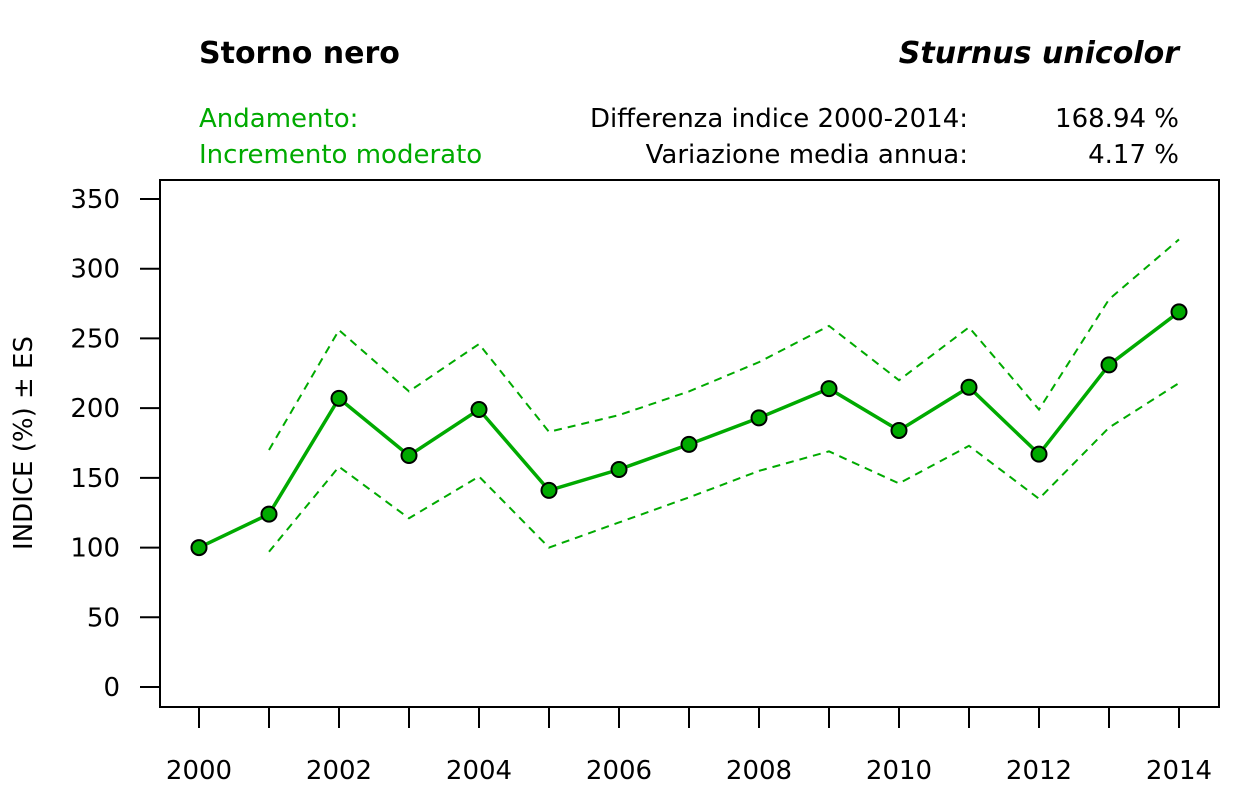  What do you see at coordinates (339, 771) in the screenshot?
I see `x-tick-label: 2002` at bounding box center [339, 771].